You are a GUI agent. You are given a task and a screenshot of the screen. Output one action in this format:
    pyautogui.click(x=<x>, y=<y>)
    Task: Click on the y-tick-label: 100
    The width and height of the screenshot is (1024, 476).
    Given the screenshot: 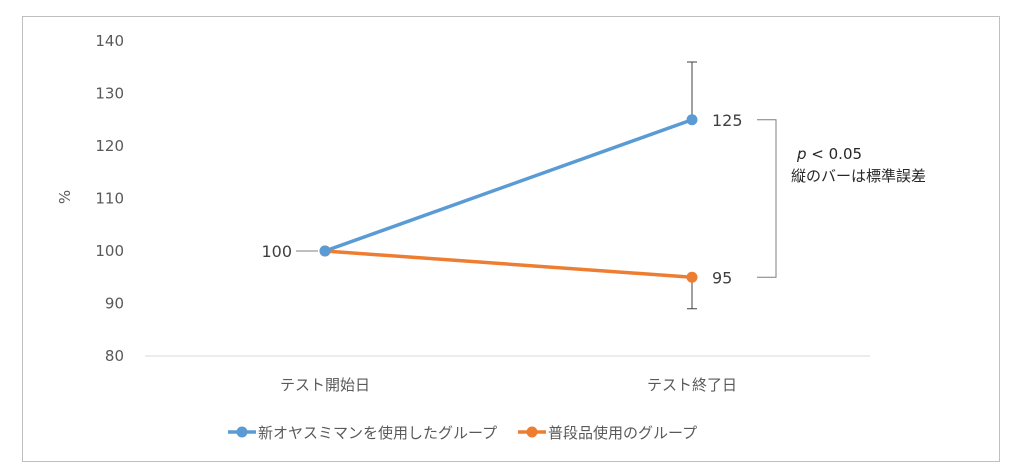 What is the action you would take?
    pyautogui.click(x=109, y=251)
    